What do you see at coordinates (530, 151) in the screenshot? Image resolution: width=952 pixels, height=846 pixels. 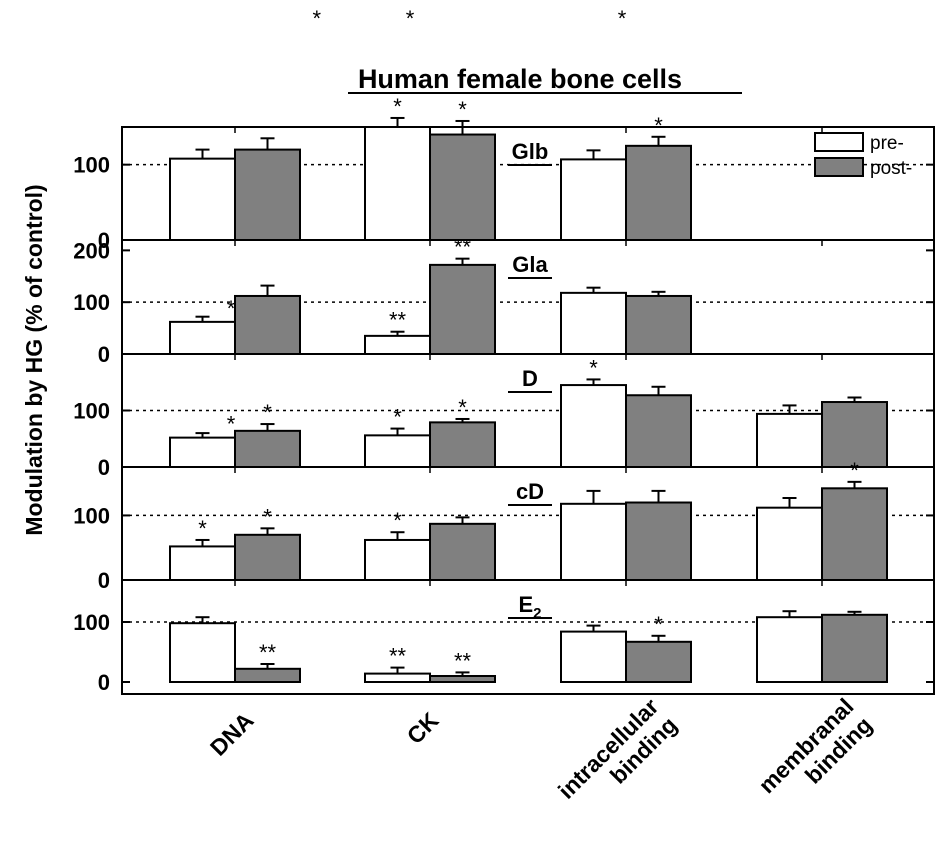 I see `panel-label: Glb` at bounding box center [530, 151].